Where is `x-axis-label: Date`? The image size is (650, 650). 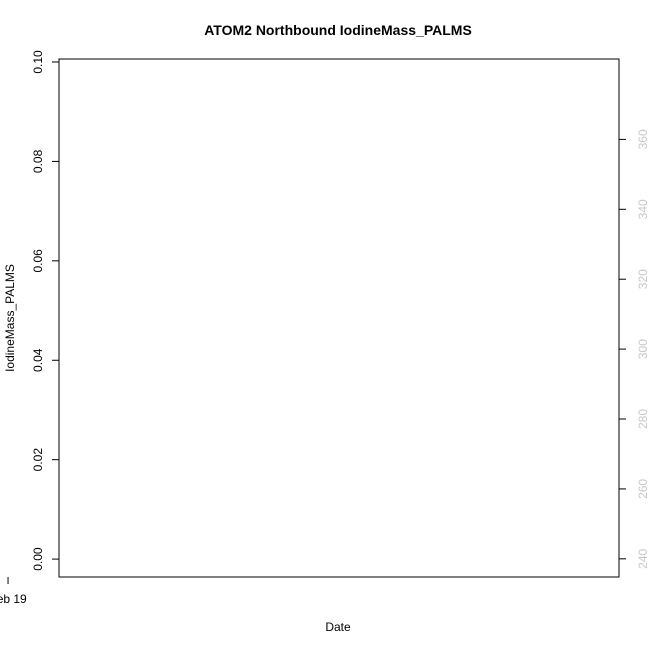 x-axis-label: Date is located at coordinates (338, 627).